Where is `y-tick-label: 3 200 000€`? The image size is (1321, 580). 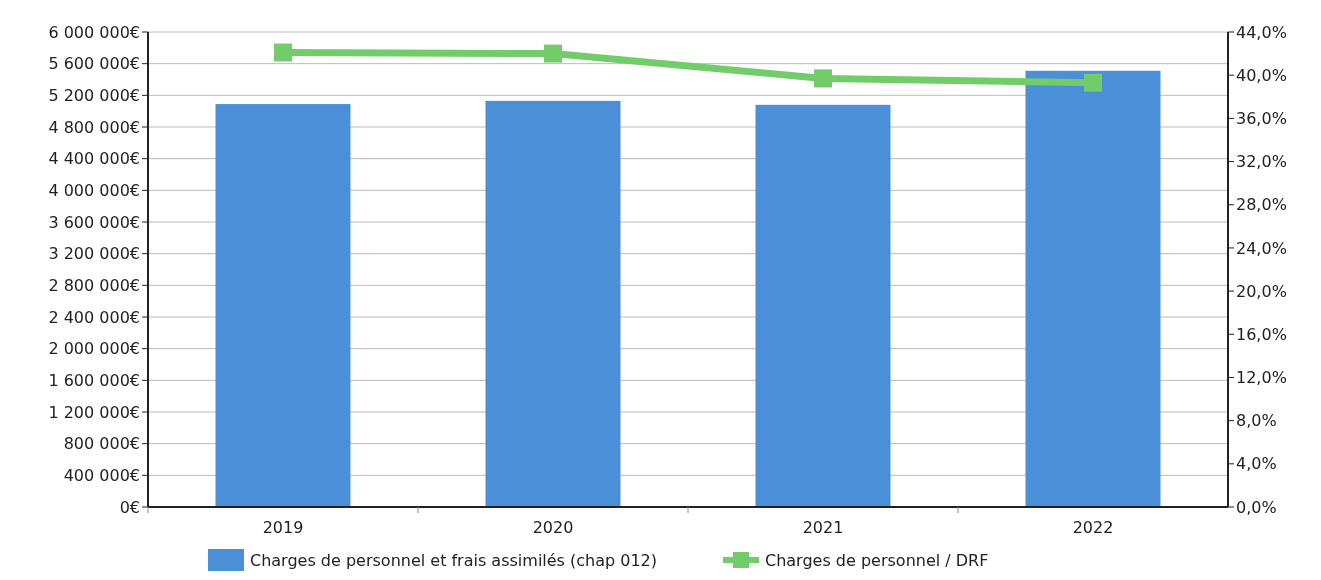
y-tick-label: 3 200 000€ is located at coordinates (94, 254).